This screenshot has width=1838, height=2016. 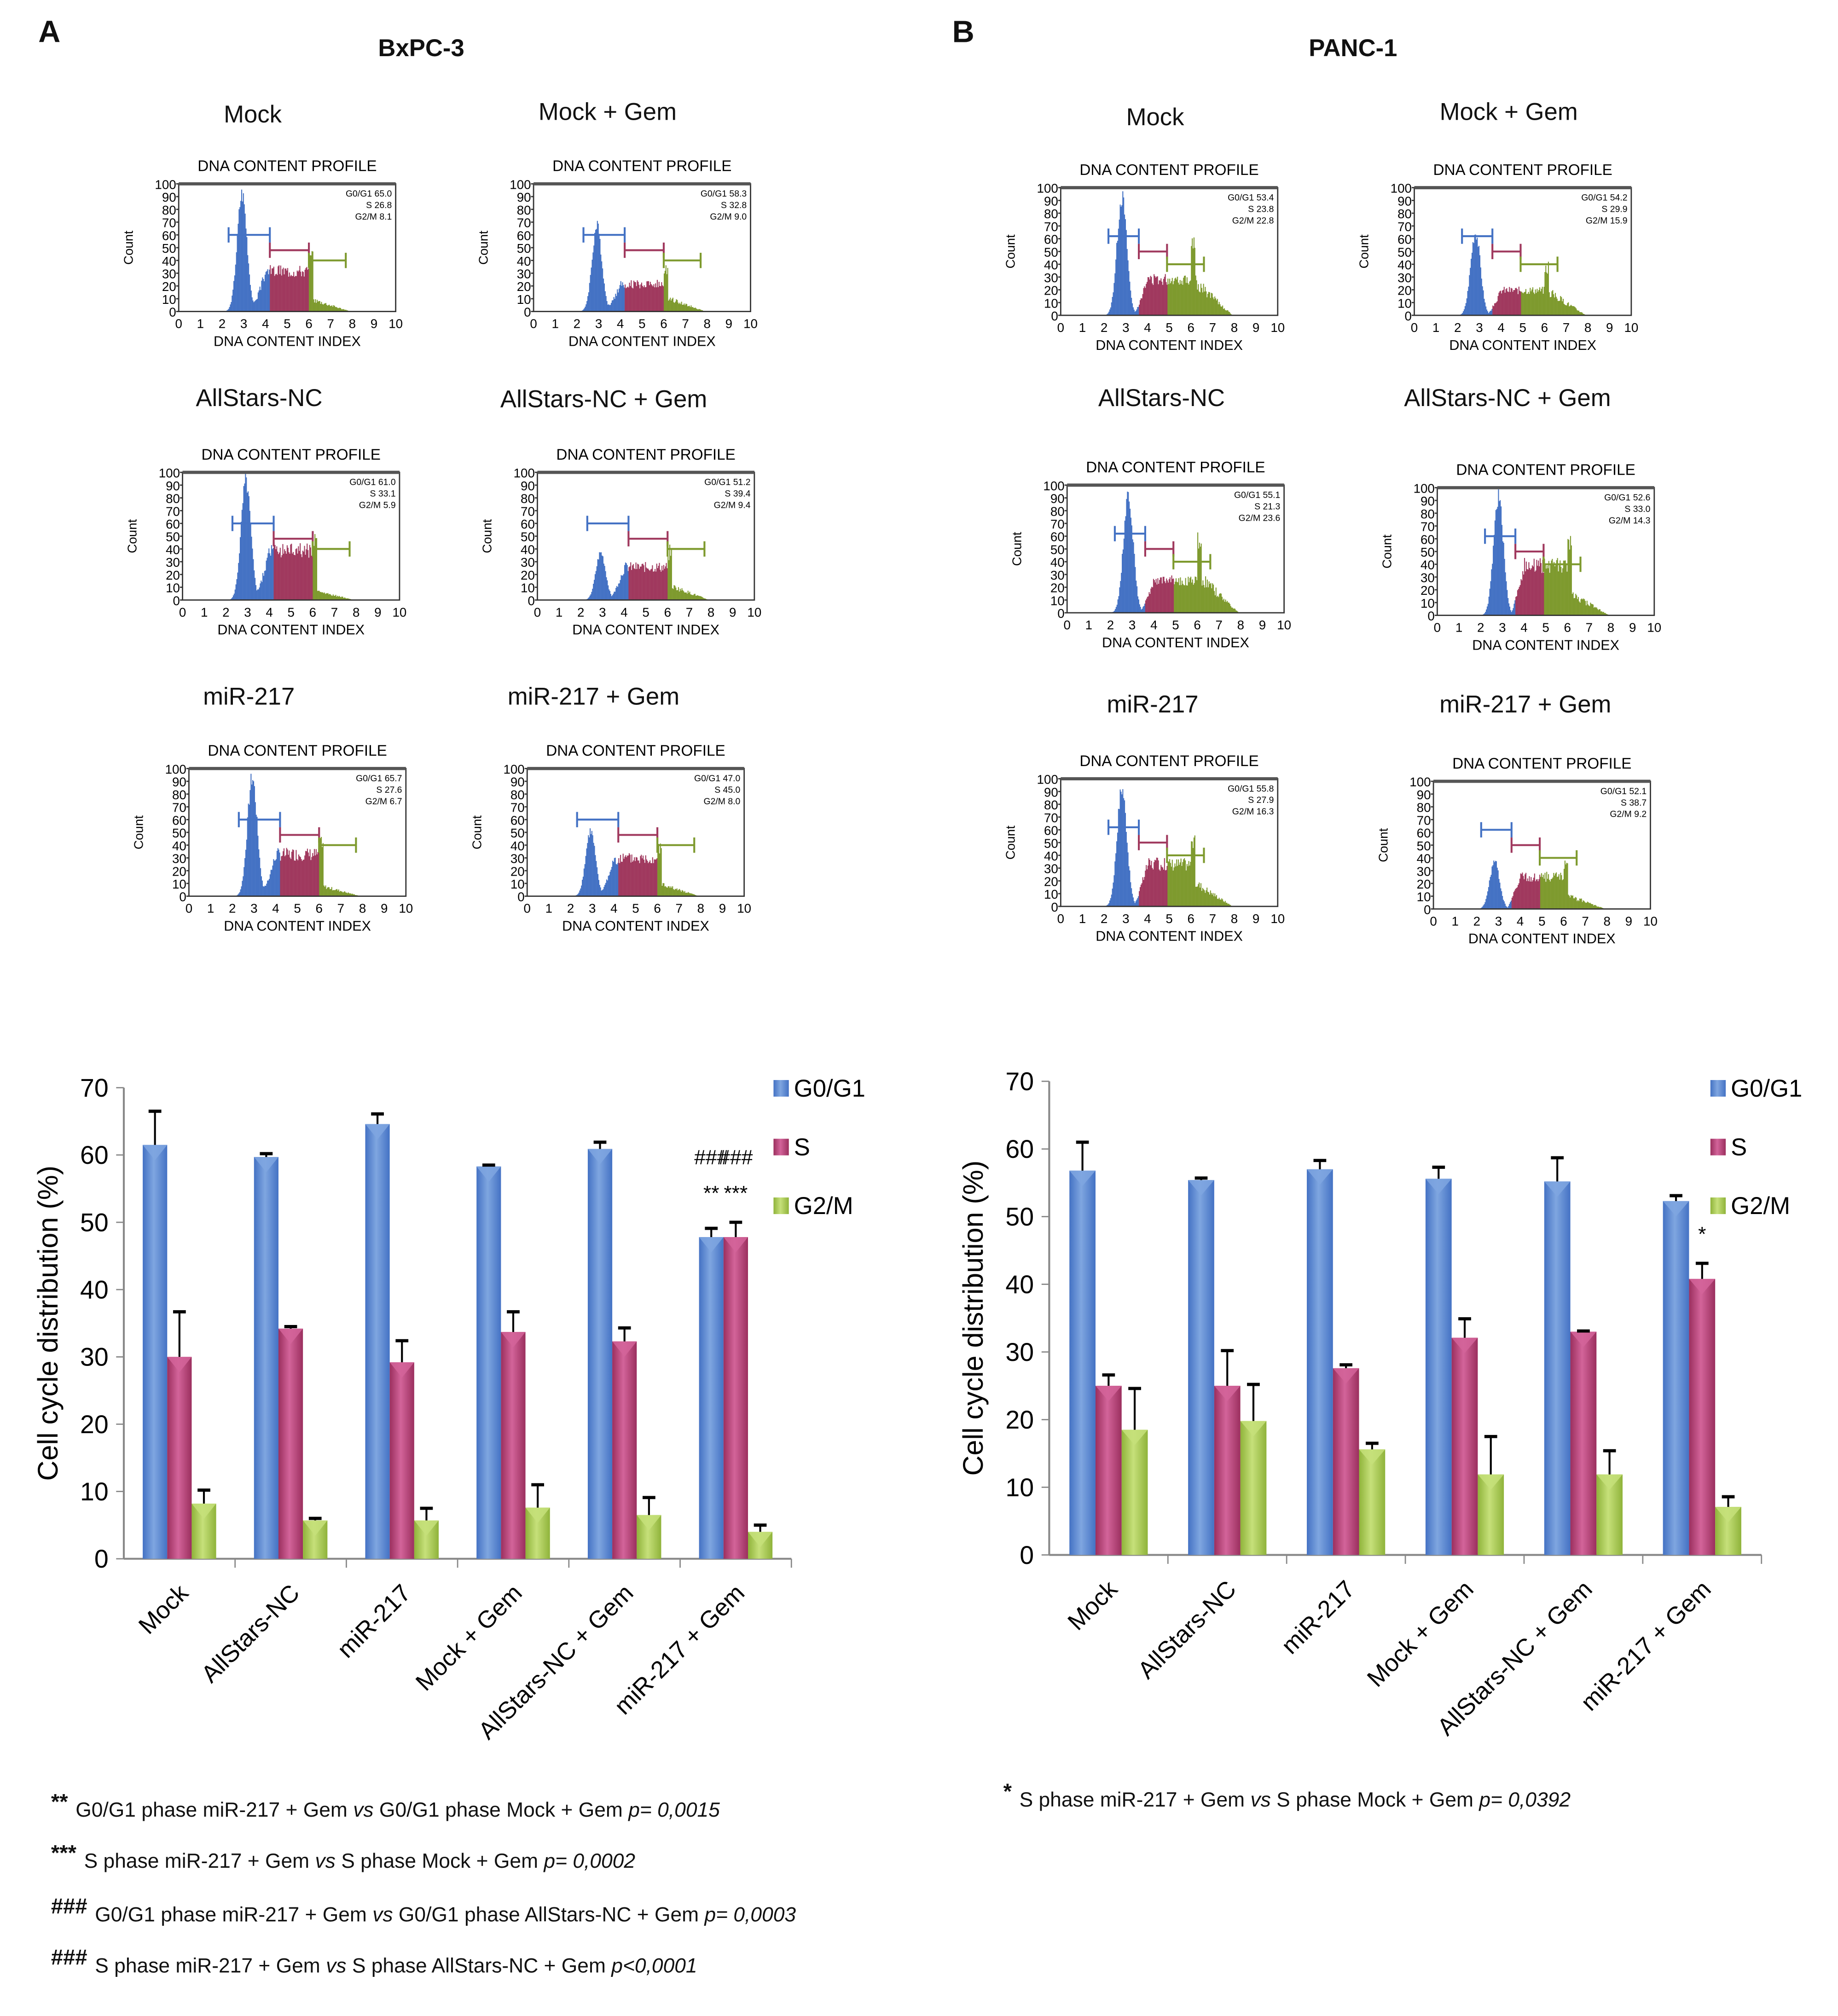 What do you see at coordinates (483, 248) in the screenshot?
I see `y-axis-label: Count` at bounding box center [483, 248].